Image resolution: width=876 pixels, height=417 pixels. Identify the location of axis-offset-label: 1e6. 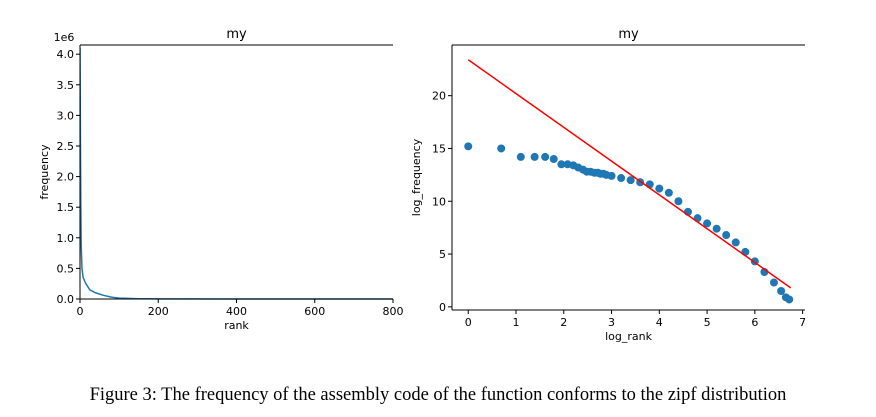
(64, 37).